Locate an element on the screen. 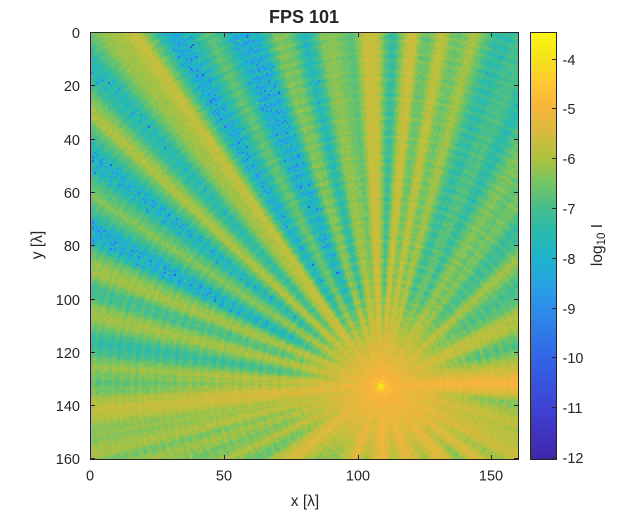  svg-text: -12 is located at coordinates (573, 459).